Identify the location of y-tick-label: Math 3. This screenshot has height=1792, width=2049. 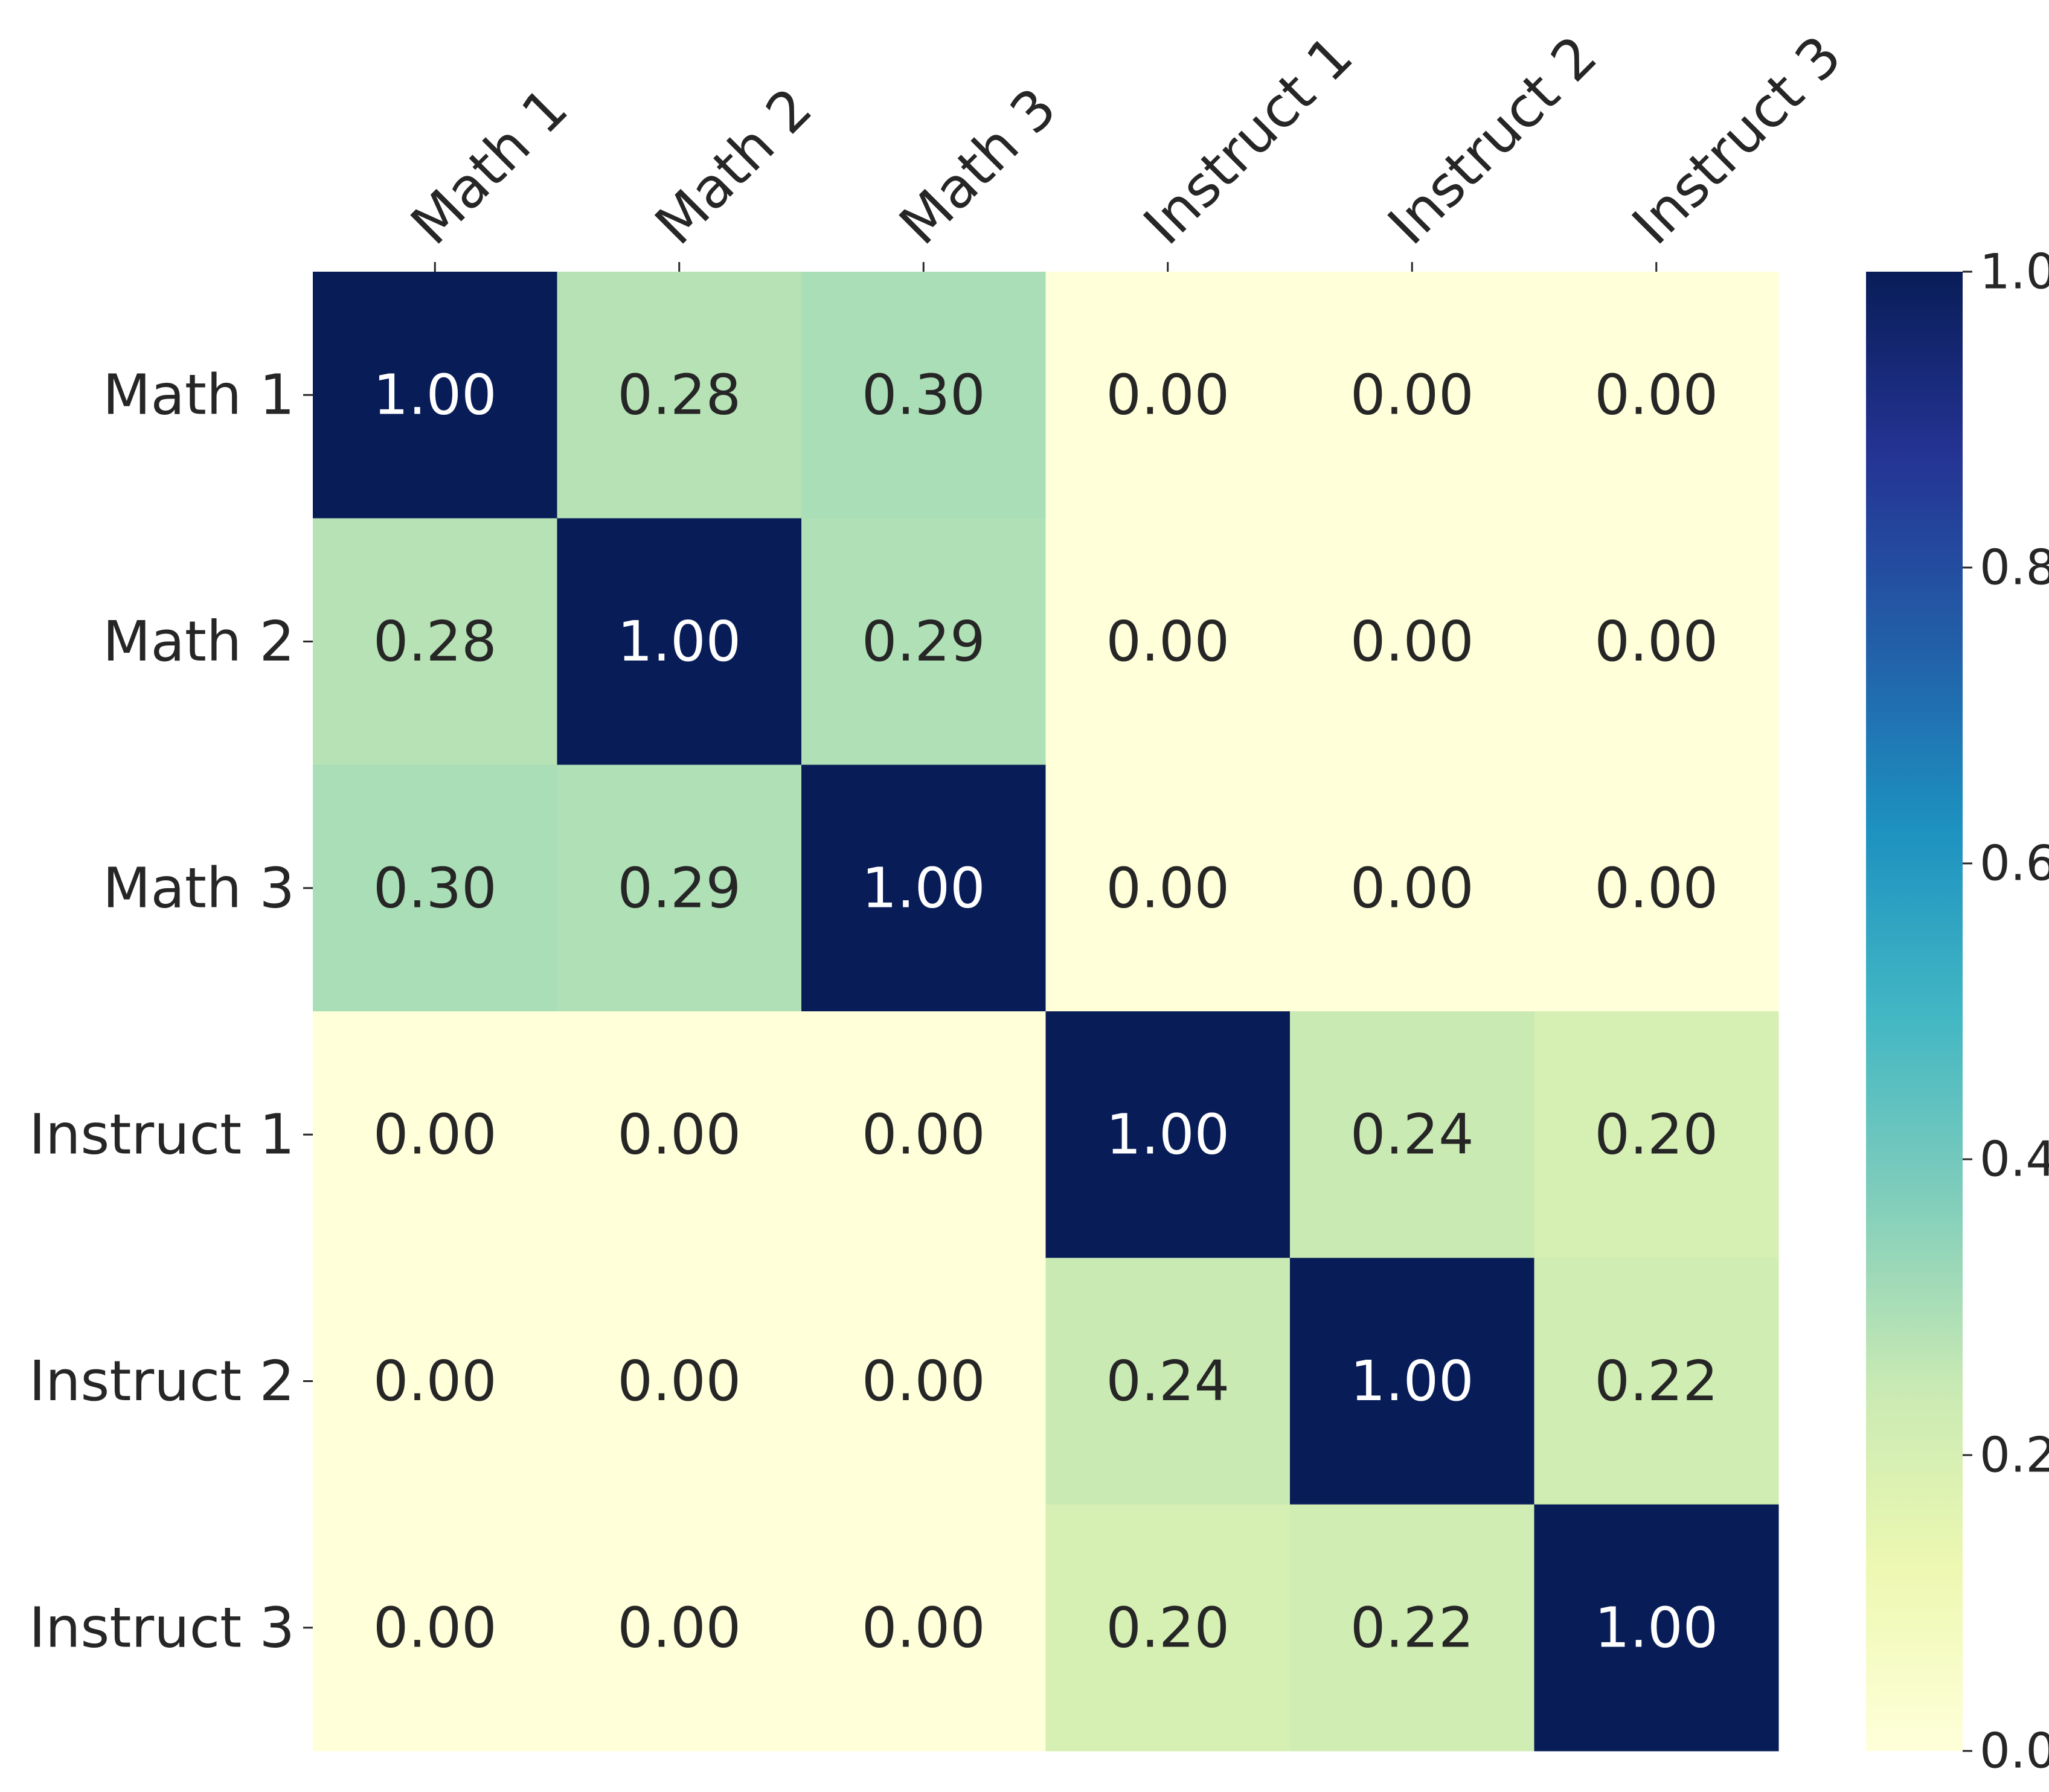
(199, 888).